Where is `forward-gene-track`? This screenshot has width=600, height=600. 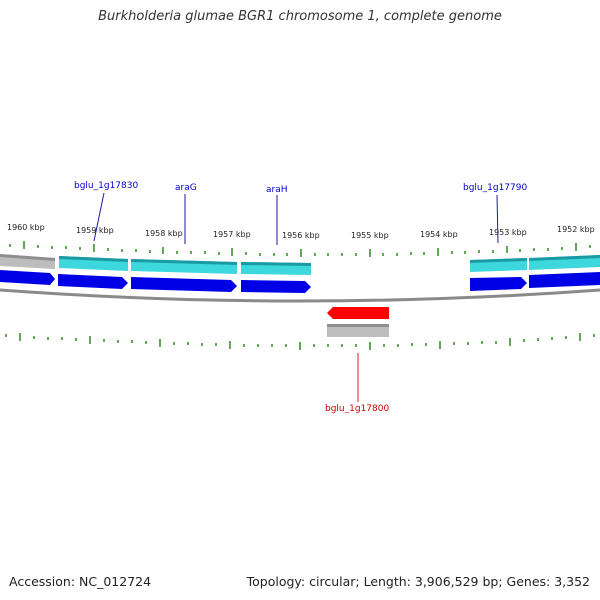
forward-gene-track is located at coordinates (300, 281).